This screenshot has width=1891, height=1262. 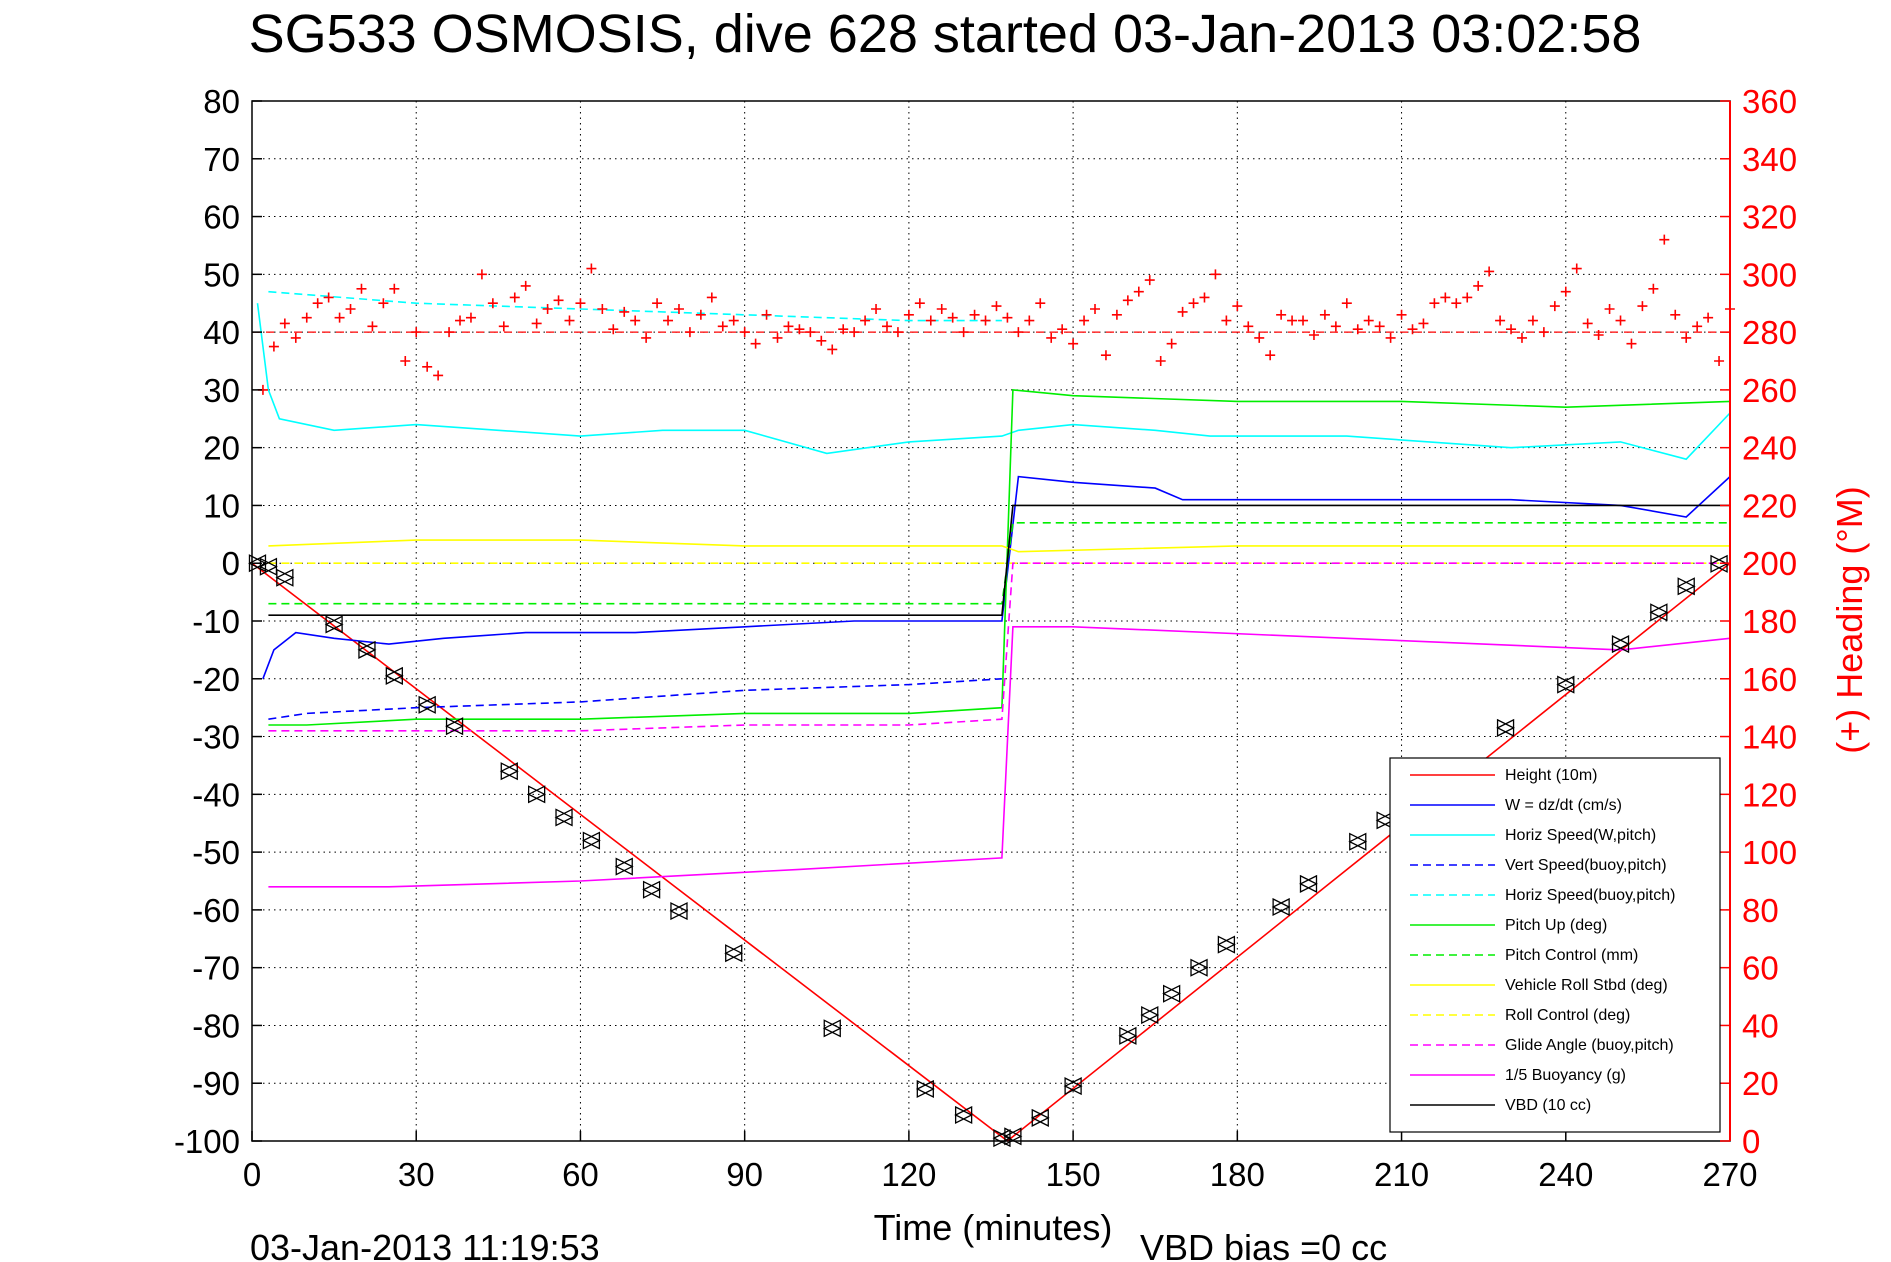 What do you see at coordinates (1760, 910) in the screenshot?
I see `right-tick-label: 80` at bounding box center [1760, 910].